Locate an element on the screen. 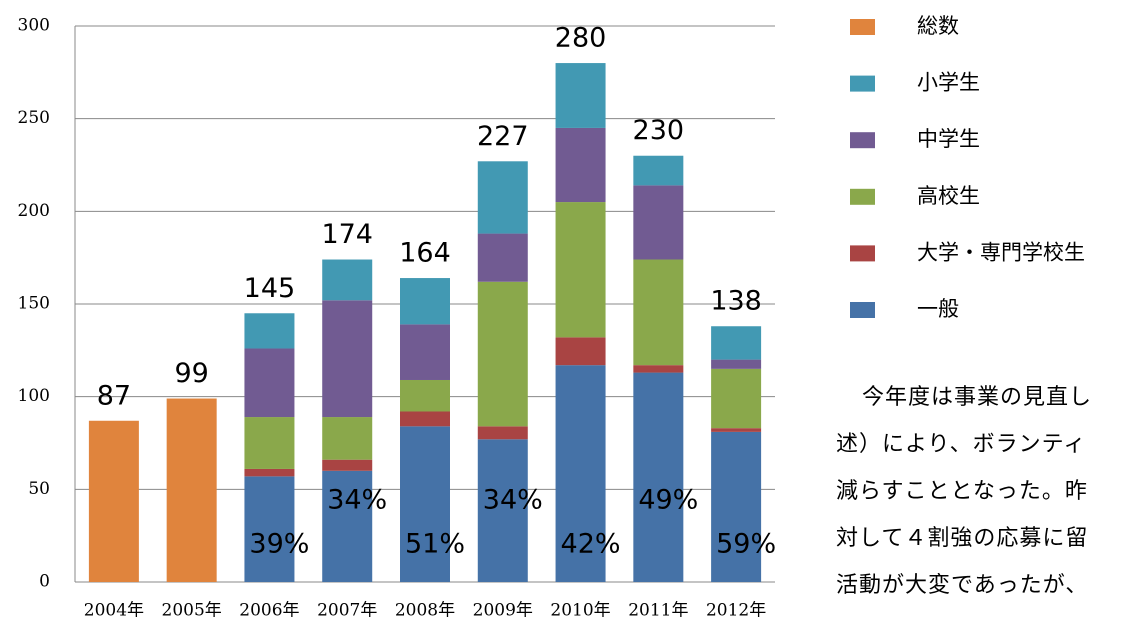  y-tick-label: 150 is located at coordinates (34, 304).